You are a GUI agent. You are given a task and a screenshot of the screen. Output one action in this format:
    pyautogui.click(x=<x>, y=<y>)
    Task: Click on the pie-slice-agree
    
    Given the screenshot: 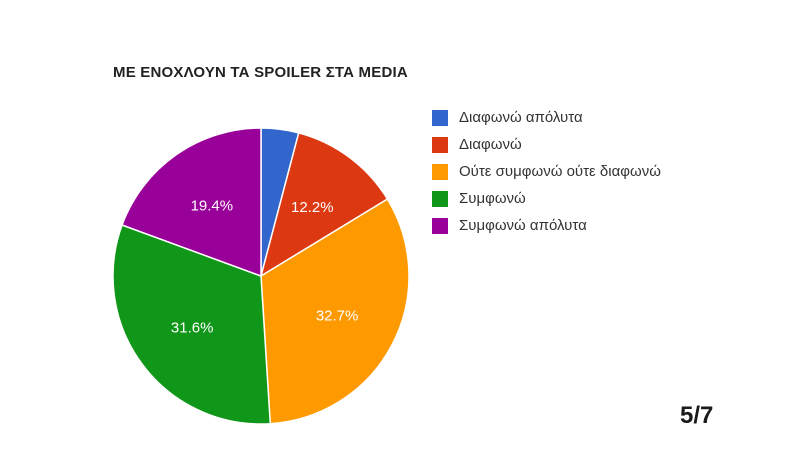 What is the action you would take?
    pyautogui.click(x=192, y=324)
    